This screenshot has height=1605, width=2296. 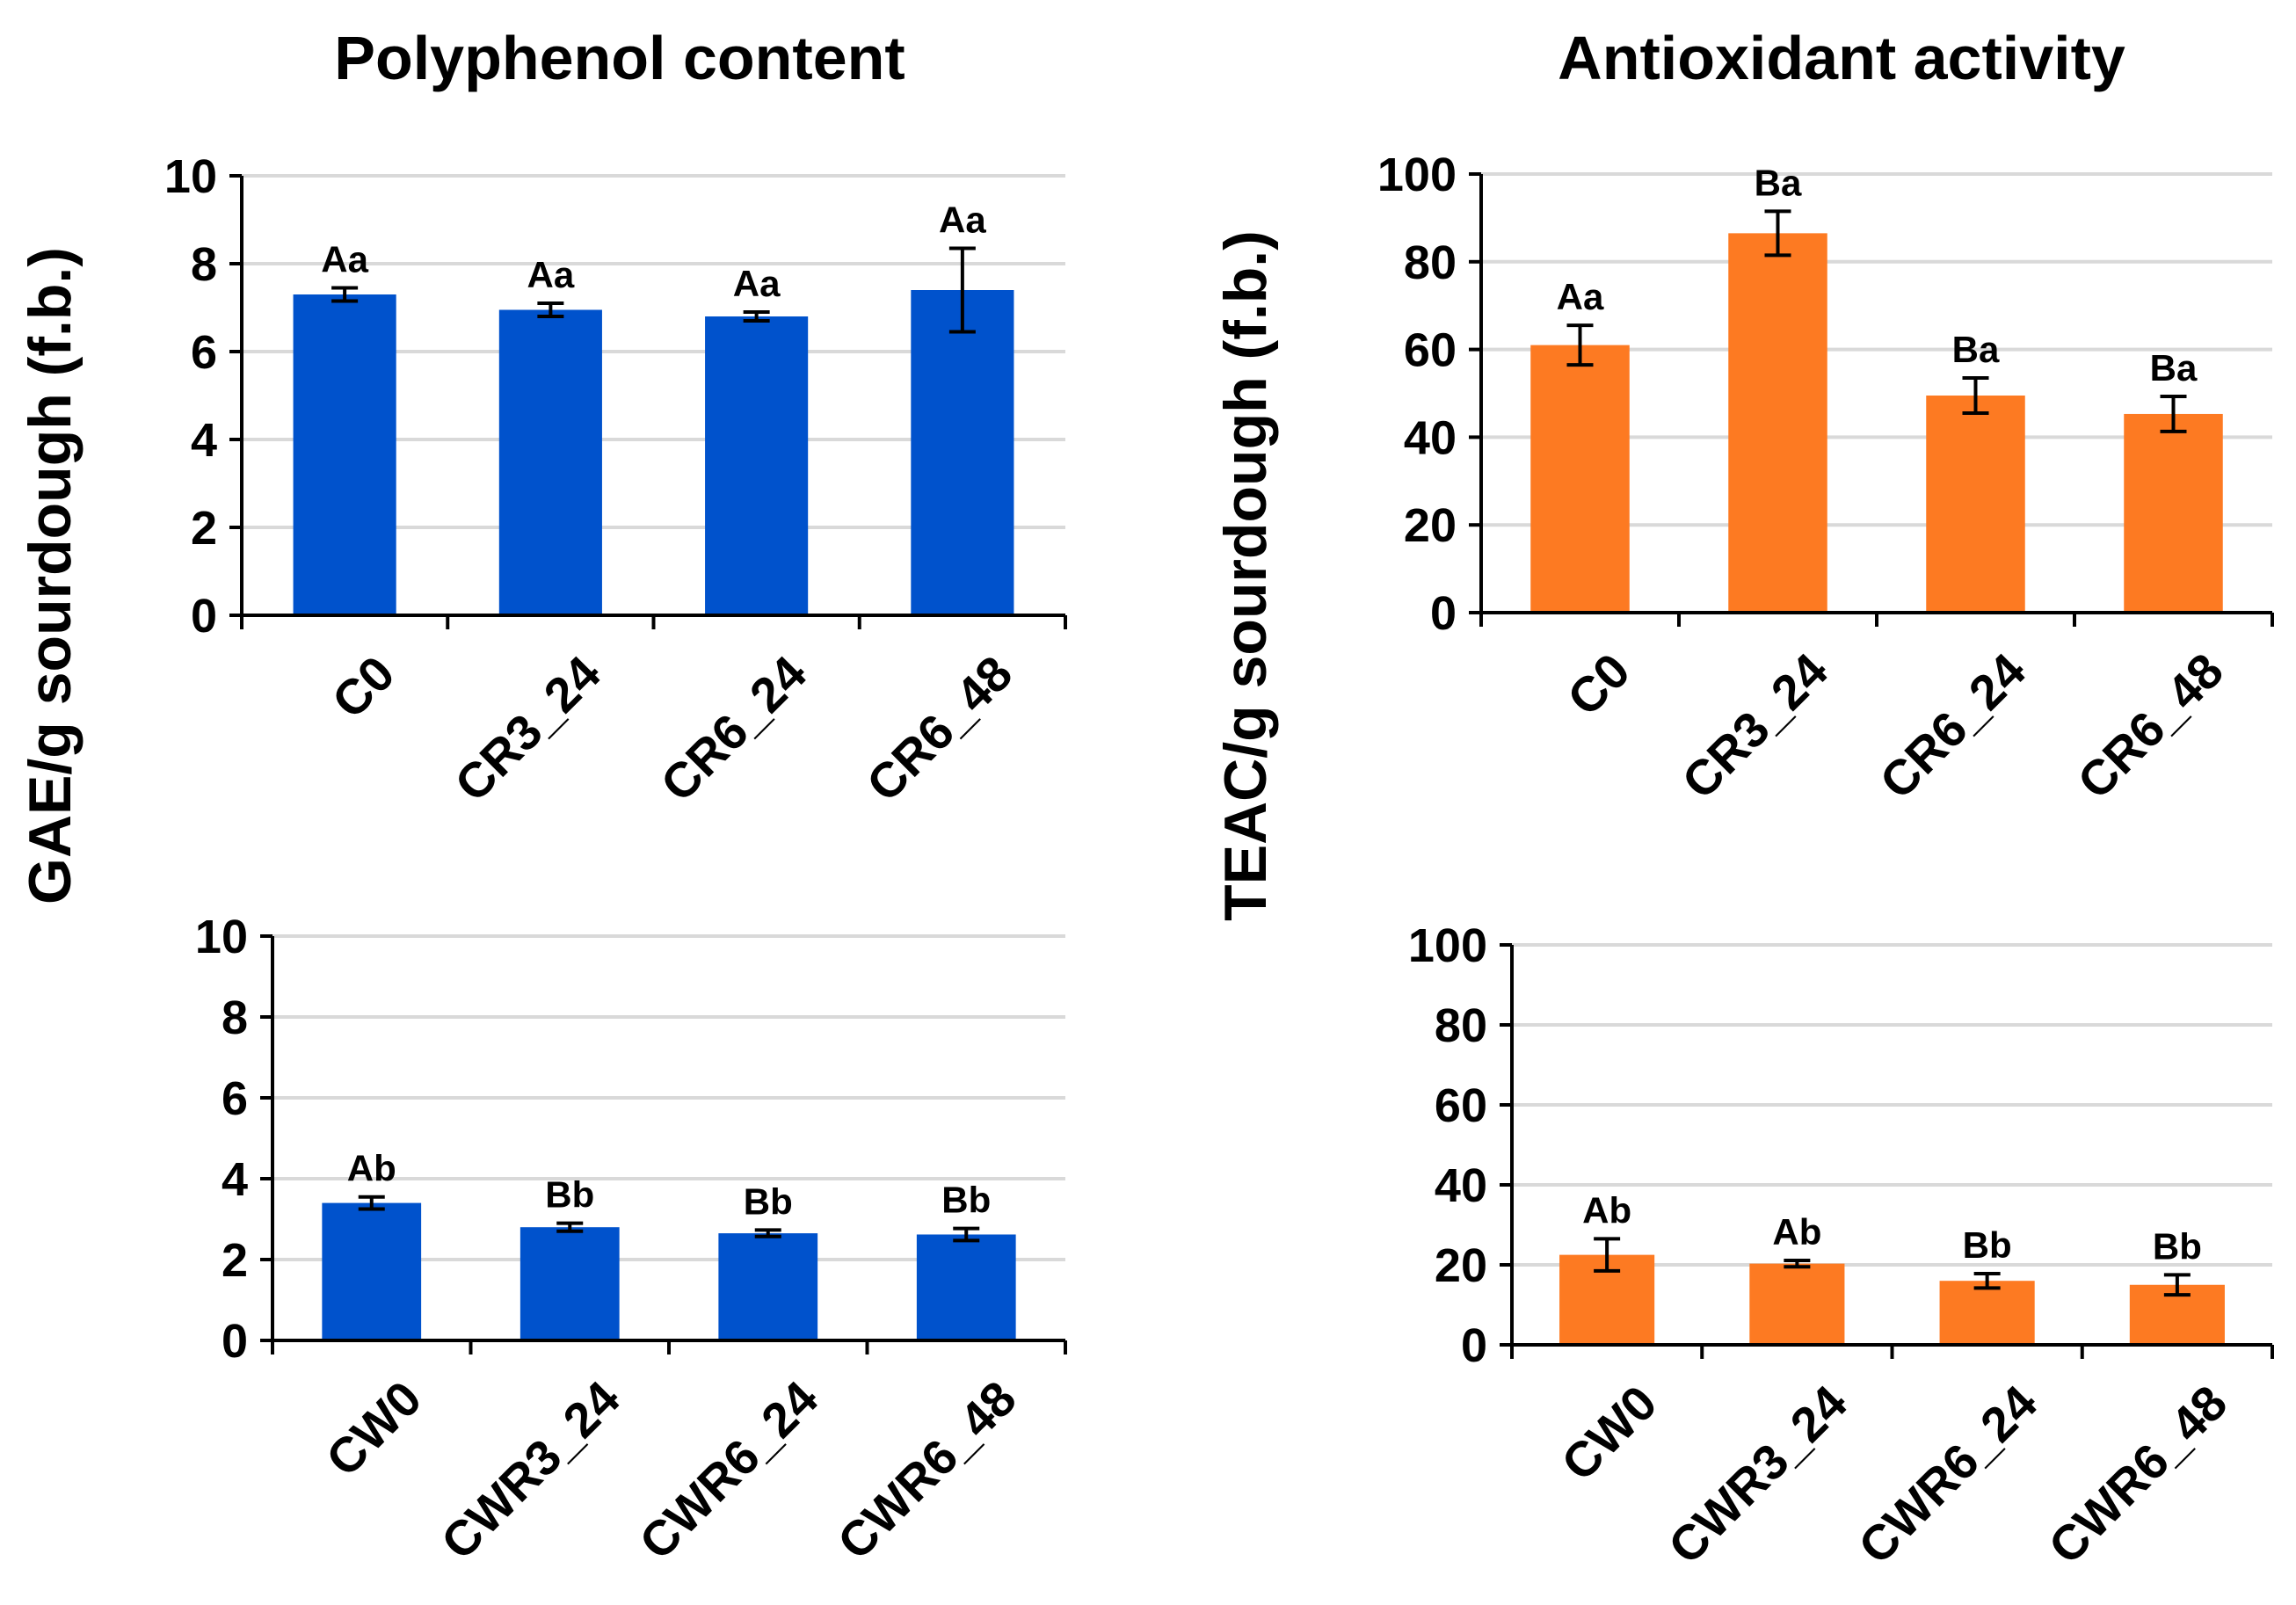 What do you see at coordinates (1245, 575) in the screenshot?
I see `ylabel-teac: TEAC/g sourdough (f.b.)` at bounding box center [1245, 575].